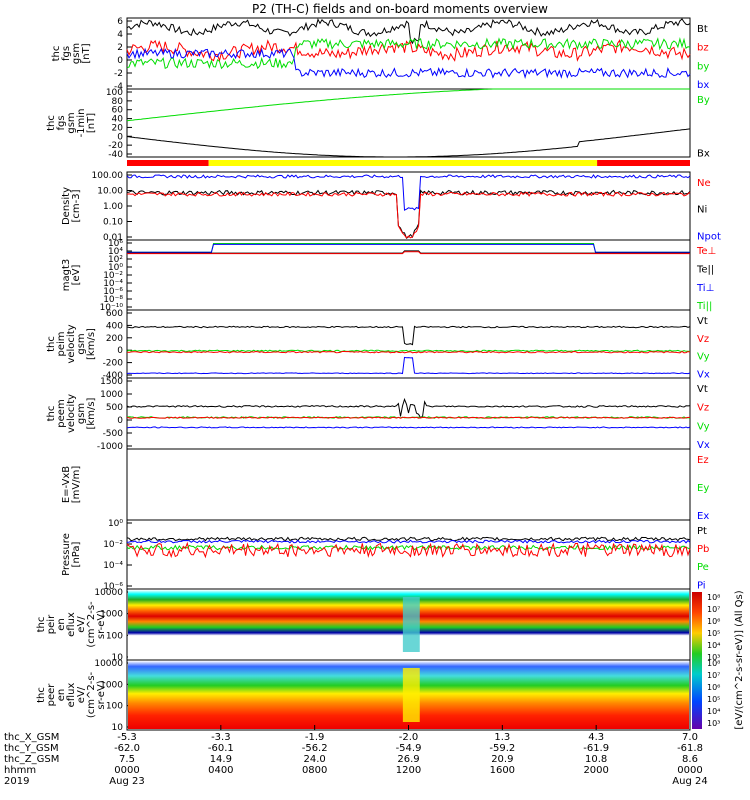 The image size is (750, 800). Describe the element at coordinates (408, 253) in the screenshot. I see `trace-Te-perp` at that location.